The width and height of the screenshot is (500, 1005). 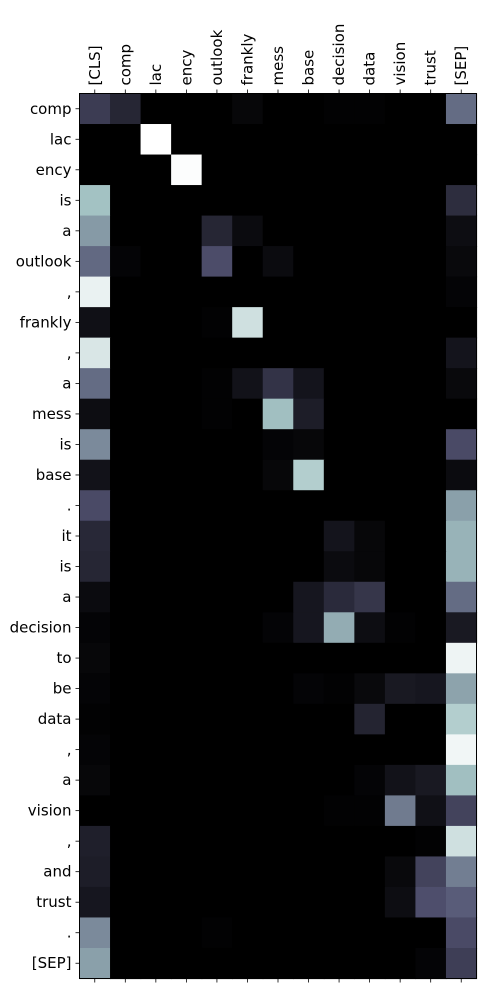 I want to click on y-tick-label: comp, so click(x=51, y=109).